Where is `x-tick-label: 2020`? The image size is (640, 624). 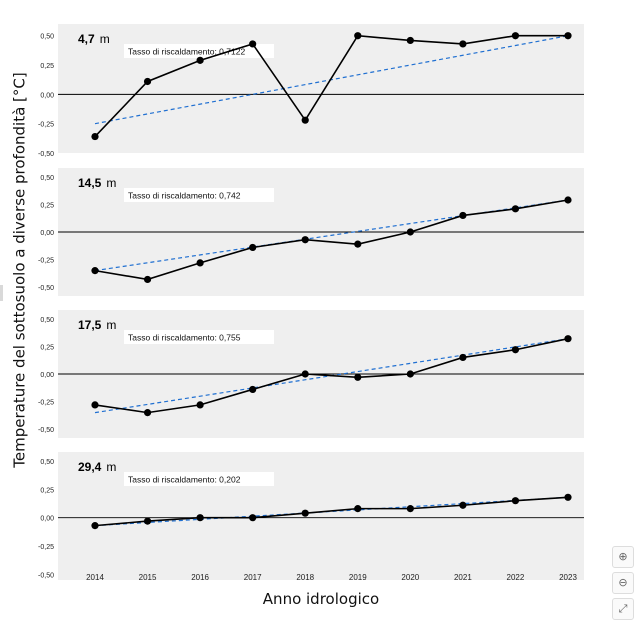 x-tick-label: 2020 is located at coordinates (410, 577).